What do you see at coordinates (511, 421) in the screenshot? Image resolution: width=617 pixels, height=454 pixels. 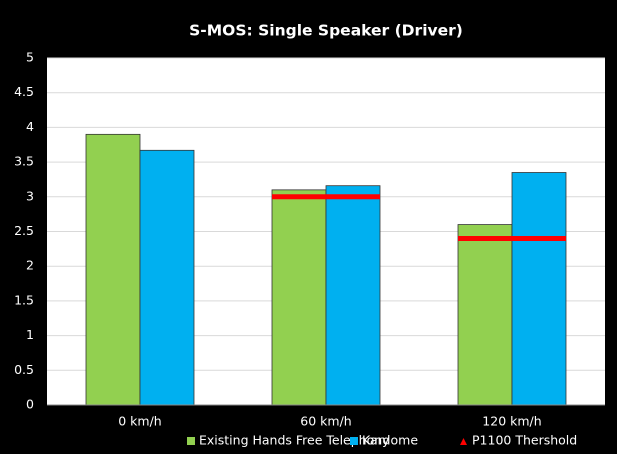 I see `x-tick-label: 120 km/h` at bounding box center [511, 421].